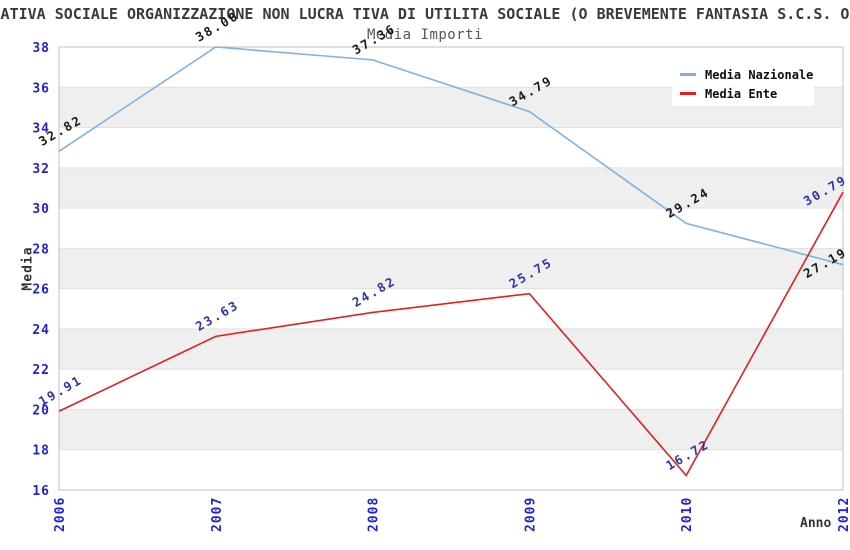 This screenshot has height=550, width=850. Describe the element at coordinates (41, 209) in the screenshot. I see `y-tick-label: 30` at that location.